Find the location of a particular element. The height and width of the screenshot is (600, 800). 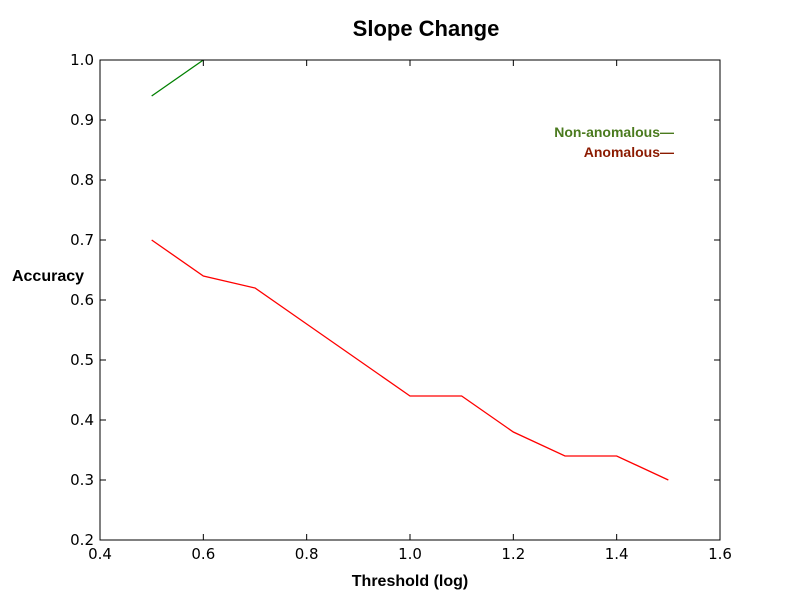

x-tick-label: 1.2 is located at coordinates (513, 554).